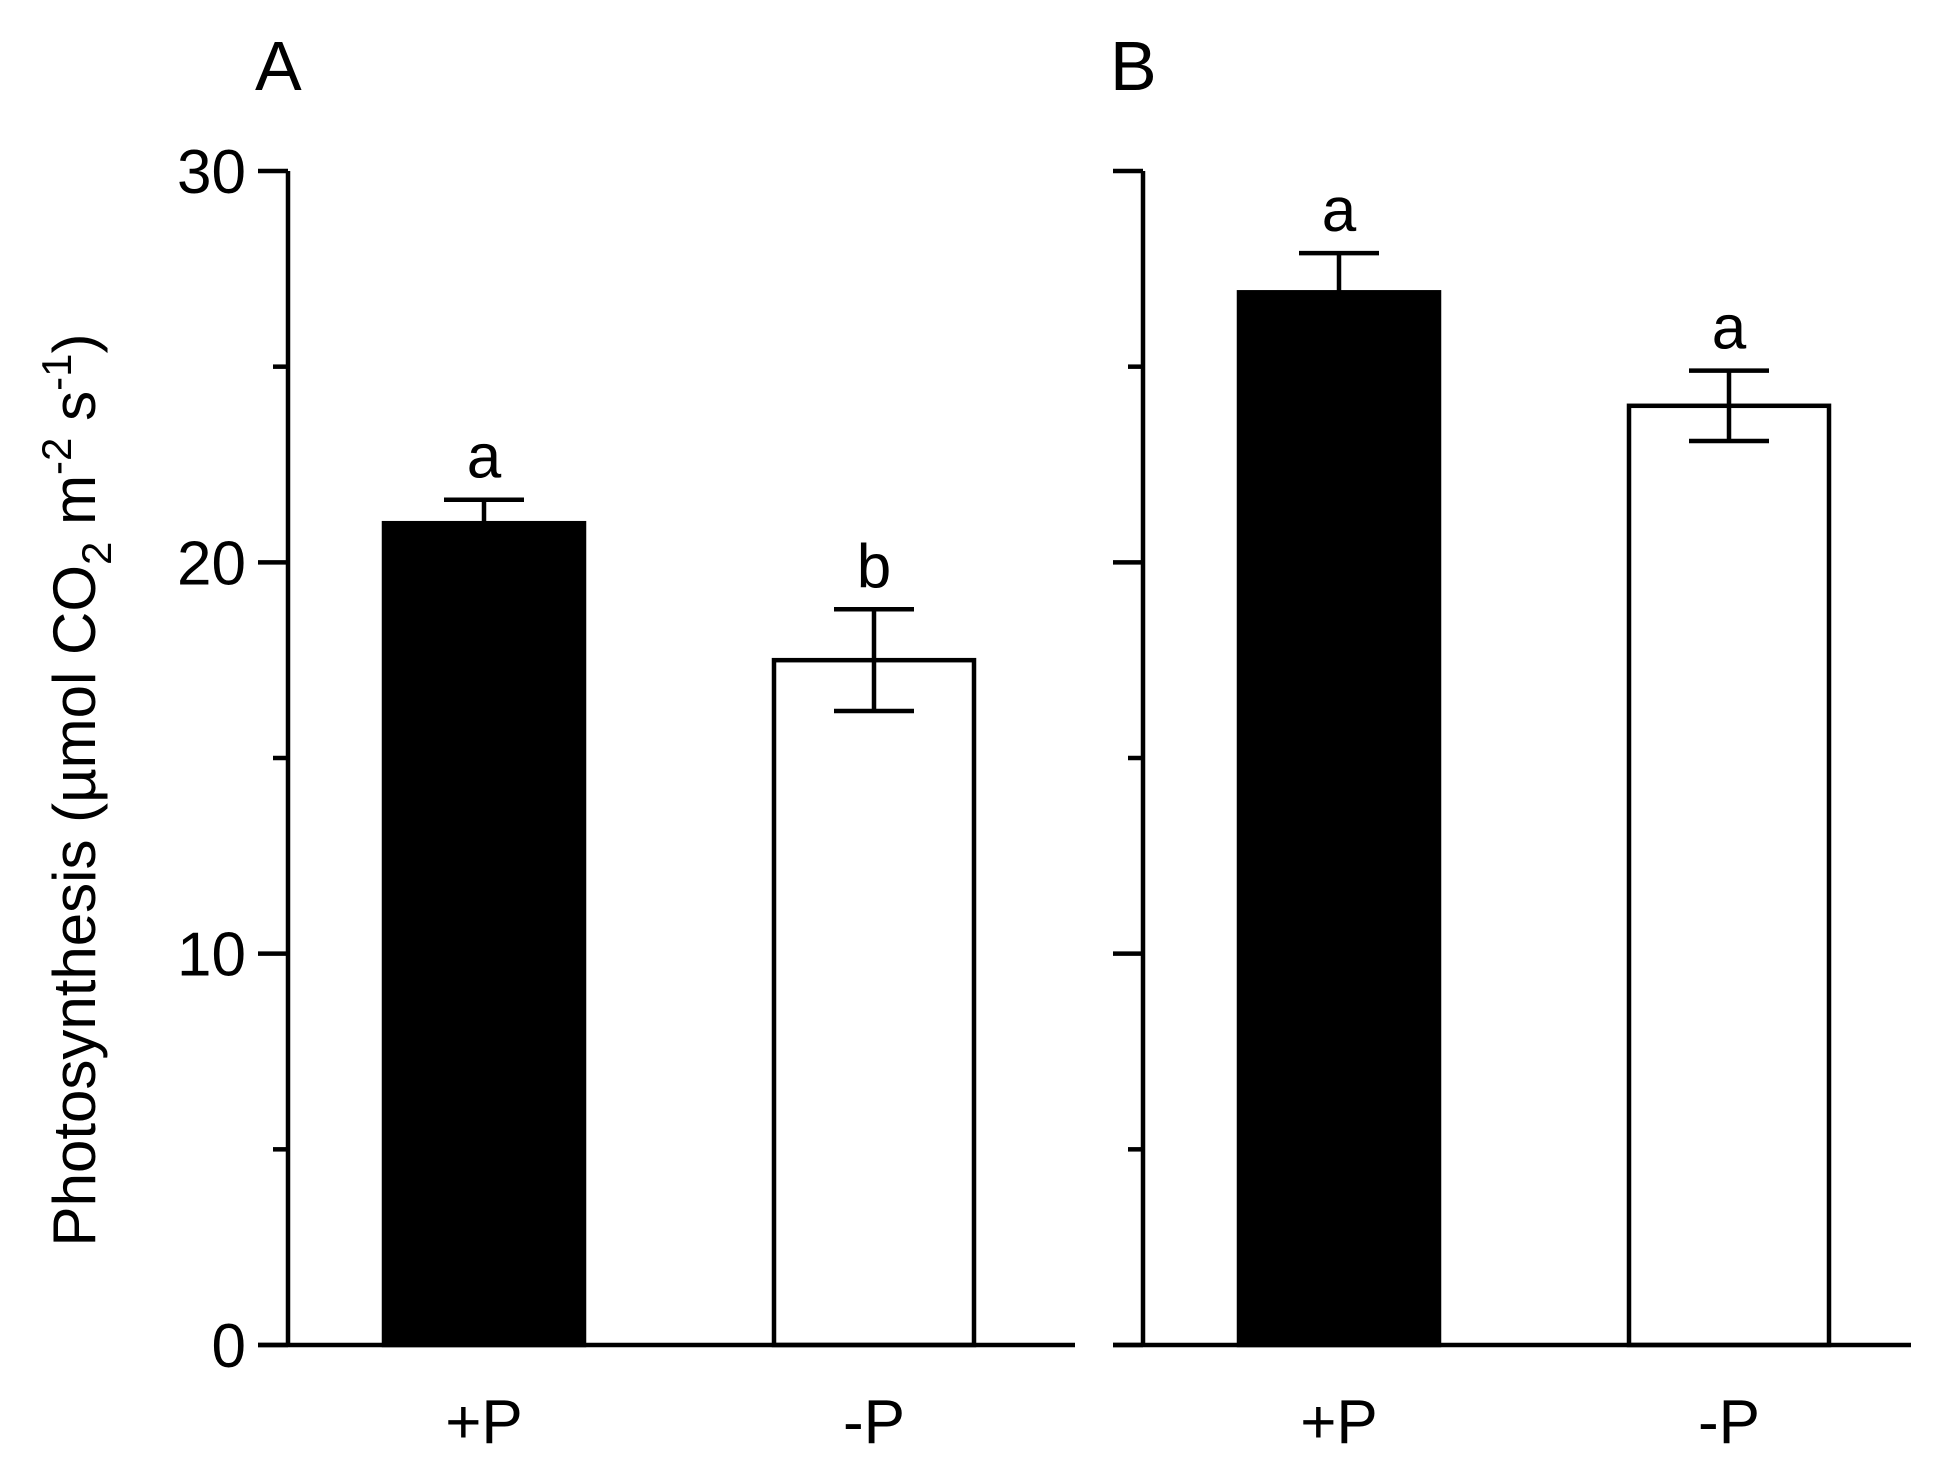 The image size is (1939, 1471). I want to click on panel-label: A, so click(278, 66).